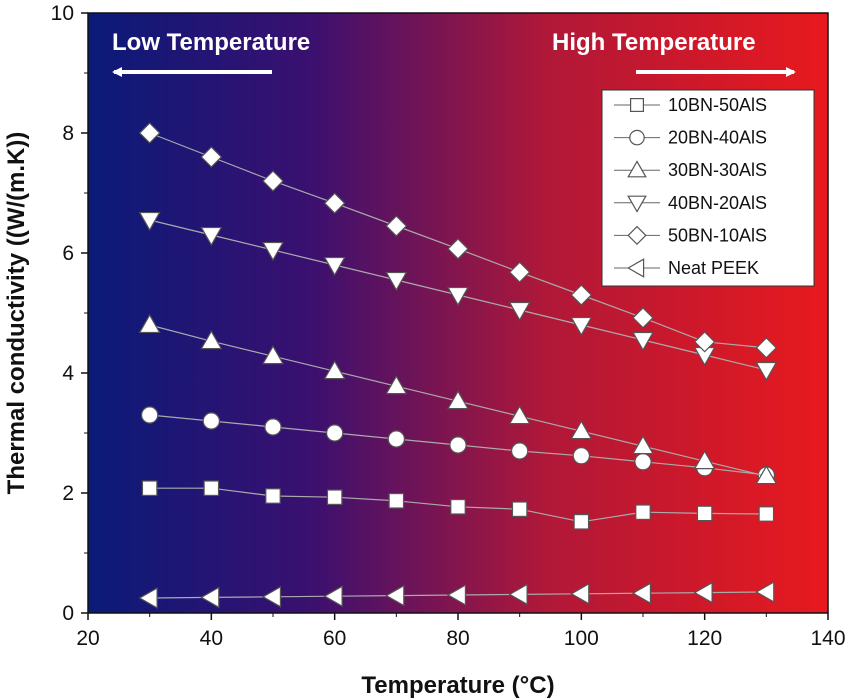 The image size is (850, 700). What do you see at coordinates (457, 638) in the screenshot?
I see `x-tick-label: 80` at bounding box center [457, 638].